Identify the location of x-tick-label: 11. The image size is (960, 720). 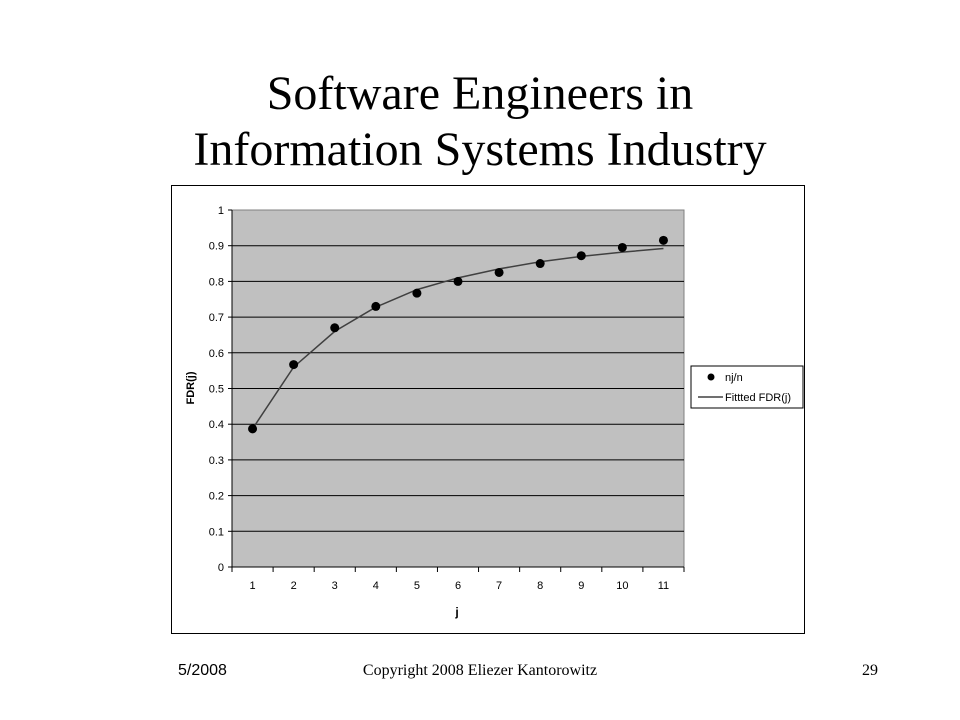
(663, 586).